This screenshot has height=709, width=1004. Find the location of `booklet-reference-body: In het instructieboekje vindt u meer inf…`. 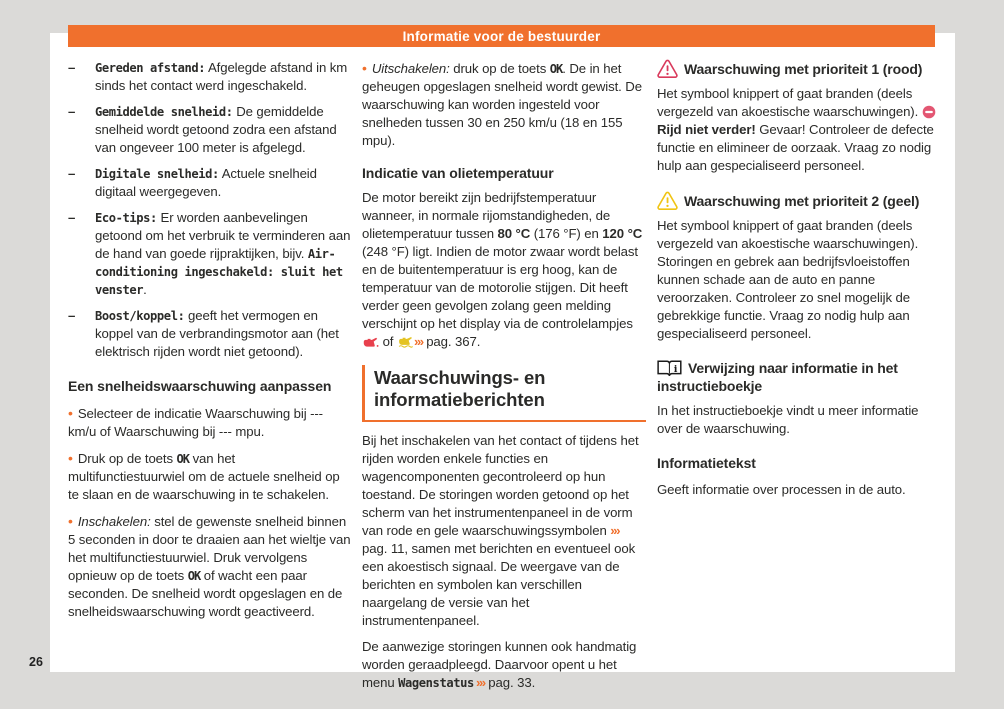

booklet-reference-body: In het instructieboekje vindt u meer inf… is located at coordinates (788, 419).